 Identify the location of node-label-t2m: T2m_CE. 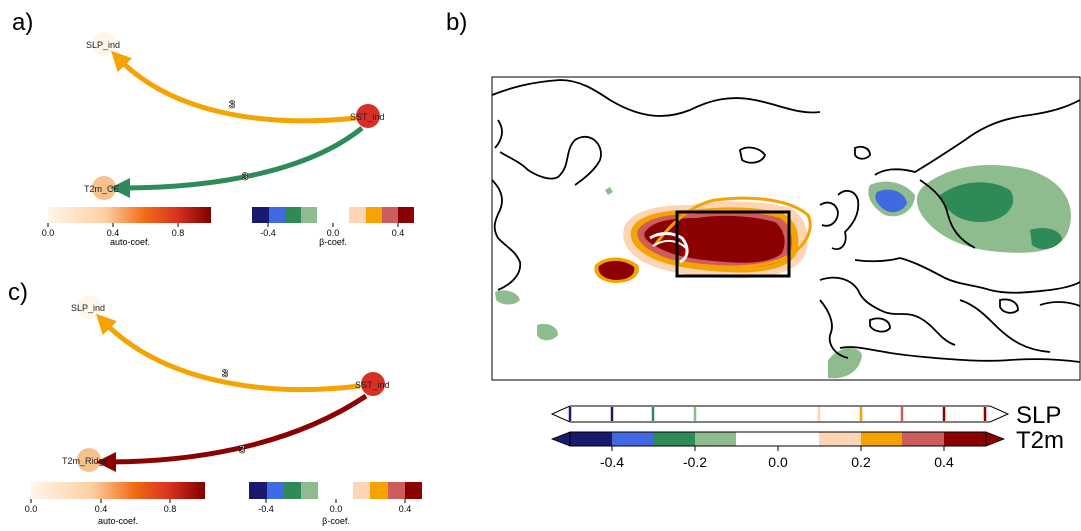
(102, 189).